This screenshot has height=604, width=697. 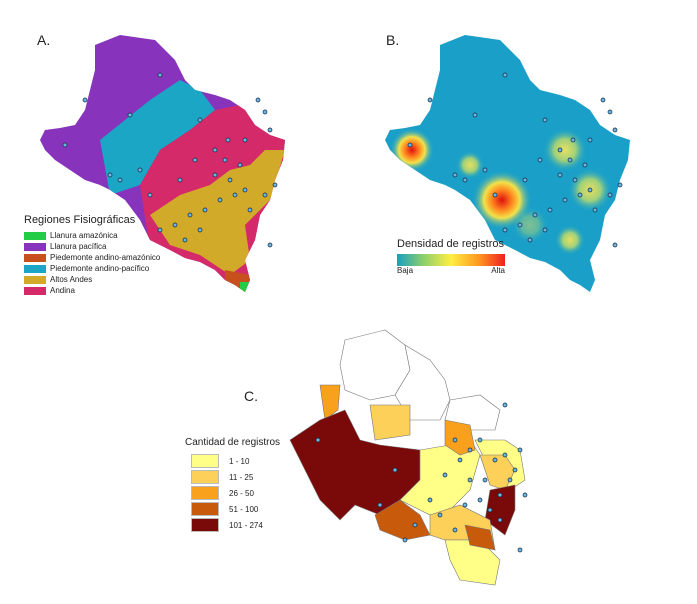 What do you see at coordinates (393, 40) in the screenshot?
I see `panel-b-label: B.` at bounding box center [393, 40].